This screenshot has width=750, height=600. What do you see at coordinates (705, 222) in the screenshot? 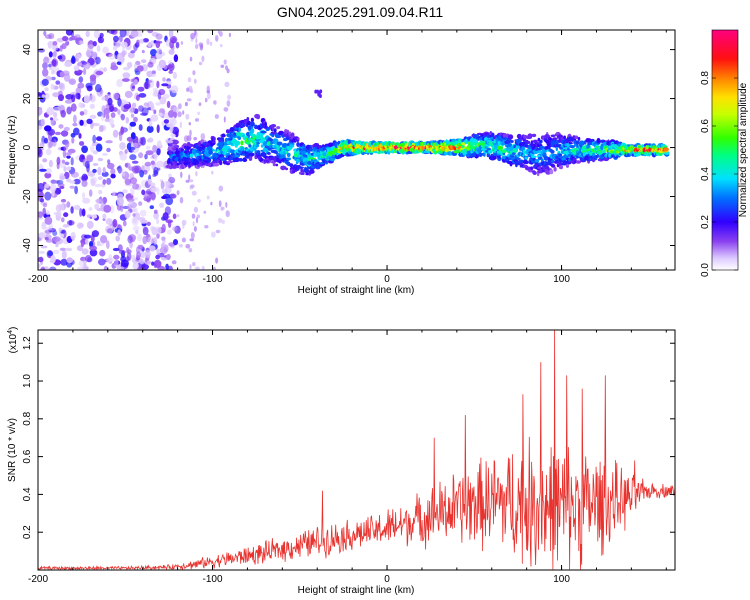
I see `colorbar-tick-label: 0.2` at bounding box center [705, 222].